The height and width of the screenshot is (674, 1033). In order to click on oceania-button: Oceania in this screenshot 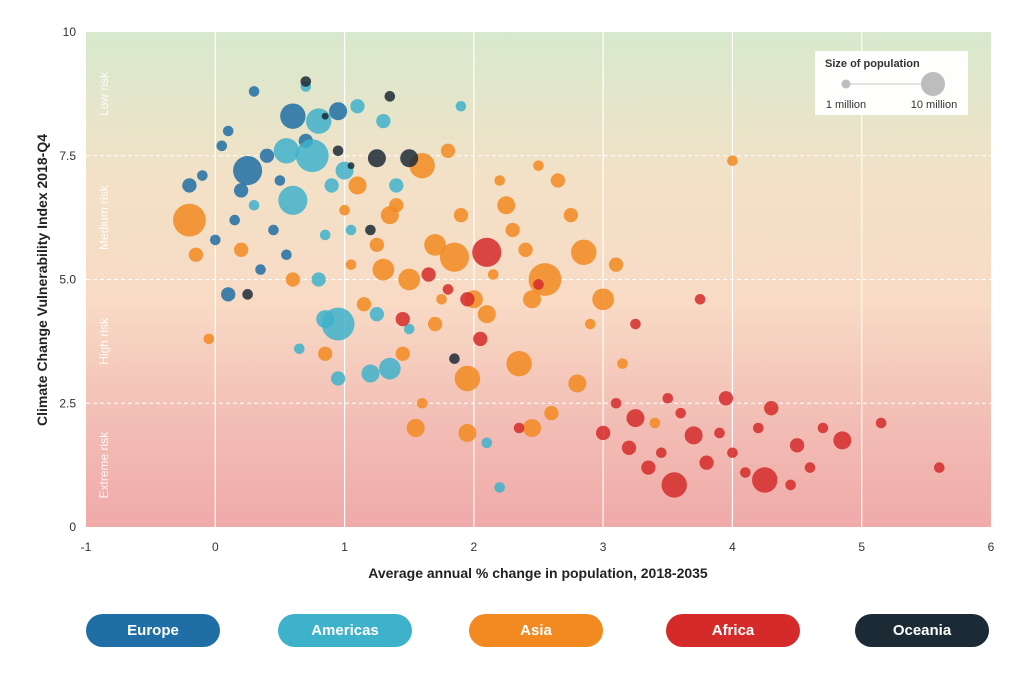, I will do `click(922, 630)`.